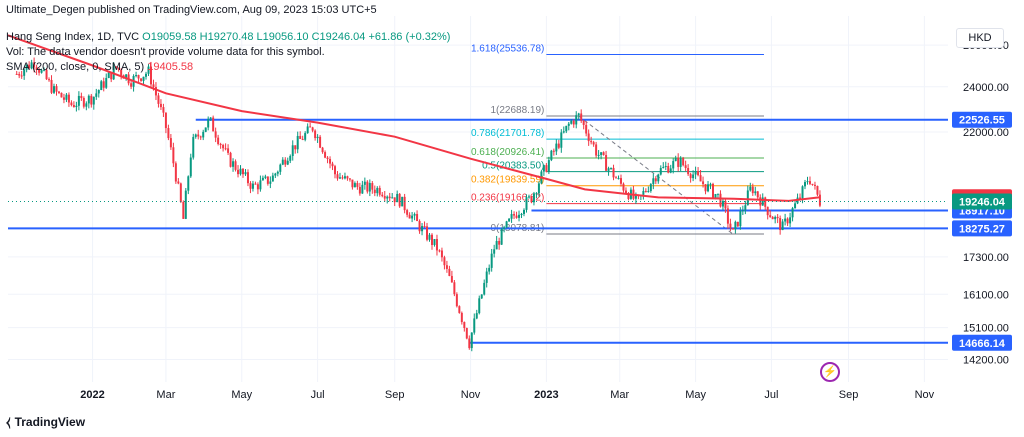  I want to click on symbol-name: Hang Seng Index, 1D, TVC, so click(73, 37).